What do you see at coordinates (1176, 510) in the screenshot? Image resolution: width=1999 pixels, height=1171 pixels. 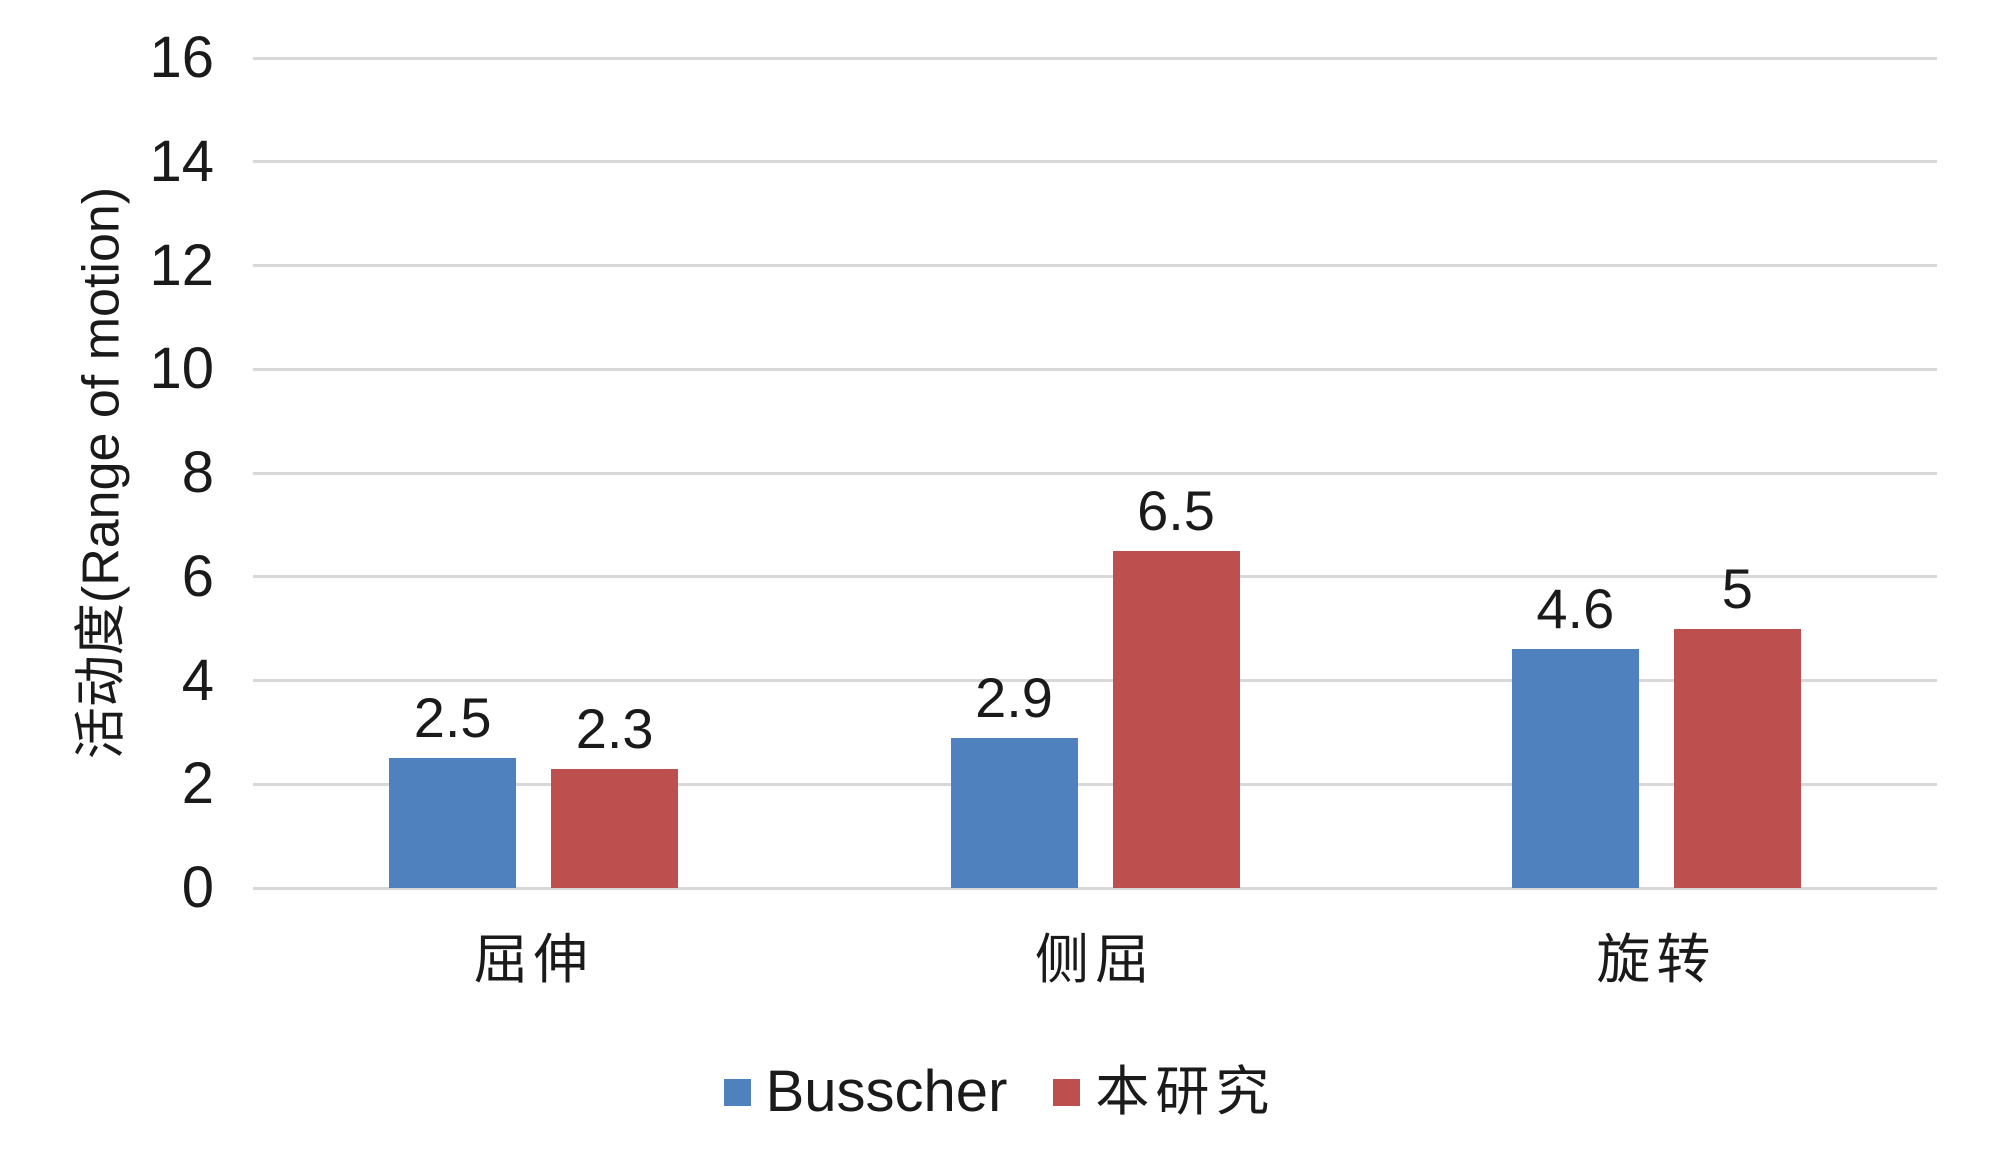 I see `bar-value-label: 6.5` at bounding box center [1176, 510].